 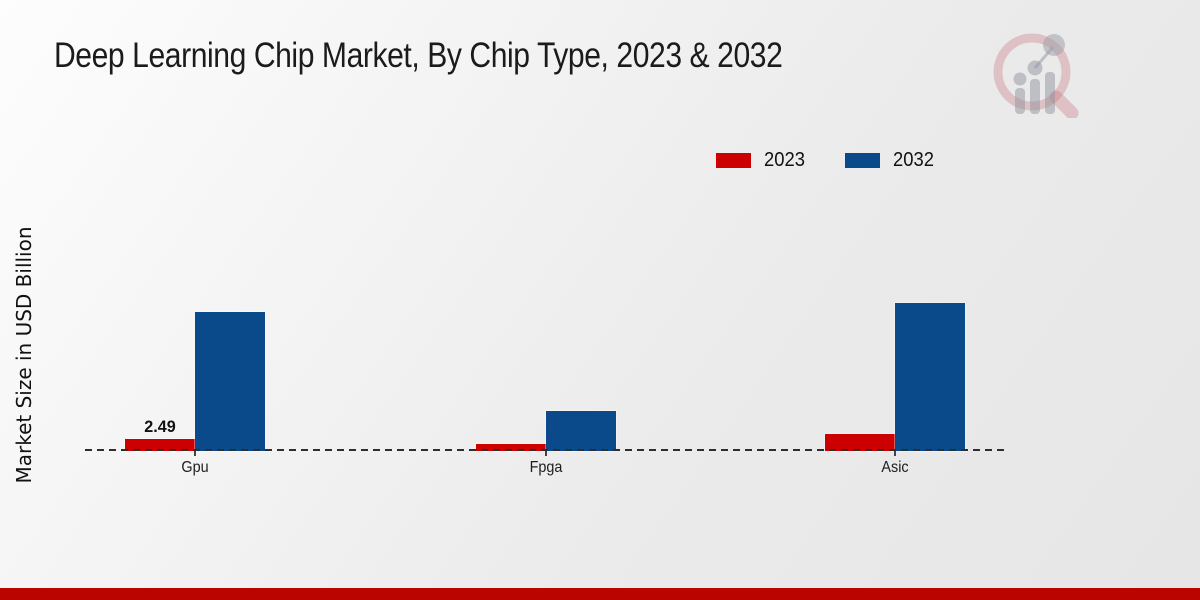 I want to click on bar-2032-asic, so click(x=930, y=377).